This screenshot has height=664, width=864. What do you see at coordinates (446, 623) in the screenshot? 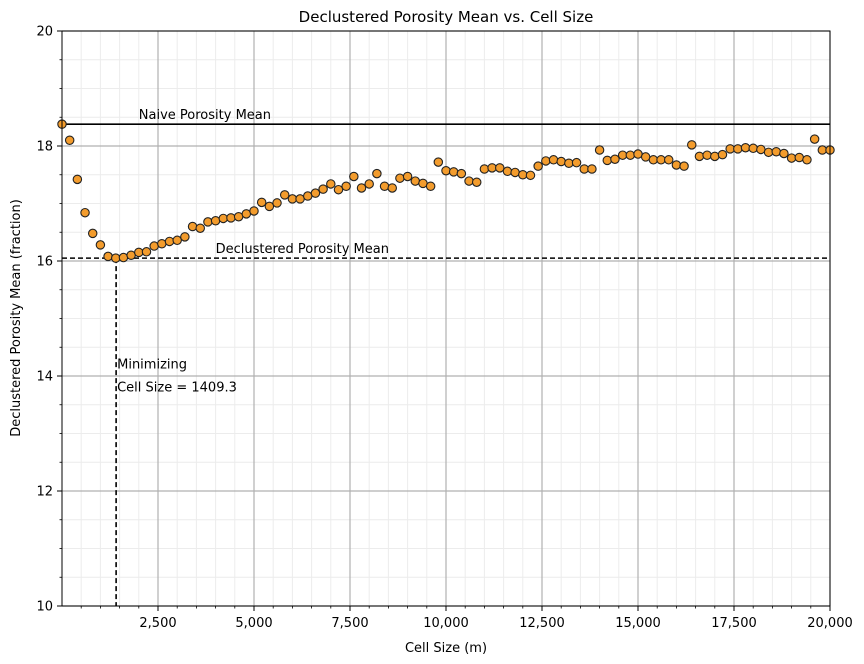
I see `x-tick-label: 10,000` at bounding box center [446, 623].